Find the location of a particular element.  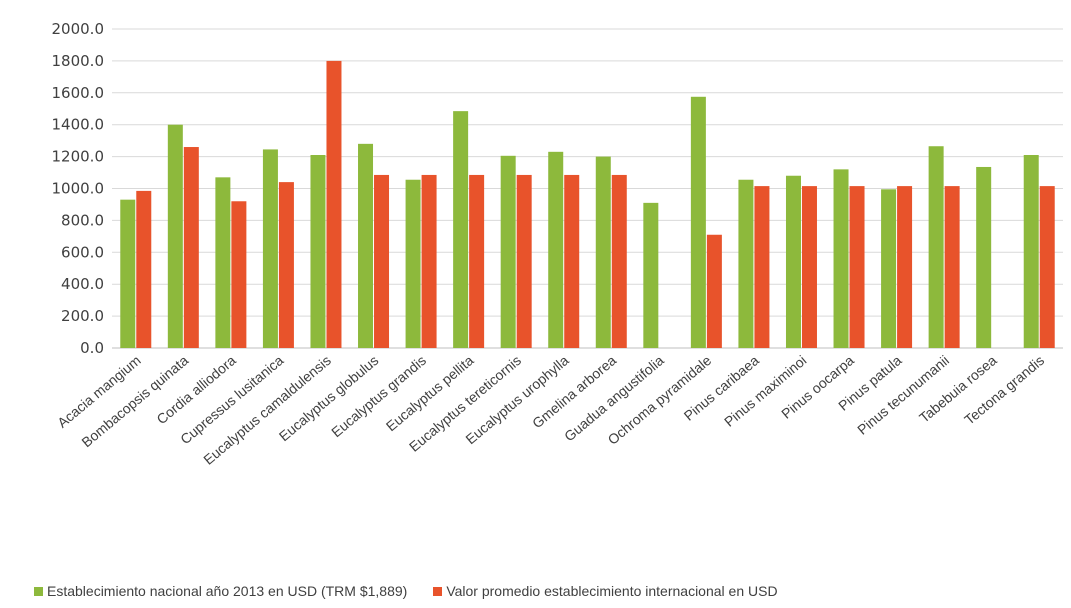

y-tick-label: 0.0 is located at coordinates (92, 348).